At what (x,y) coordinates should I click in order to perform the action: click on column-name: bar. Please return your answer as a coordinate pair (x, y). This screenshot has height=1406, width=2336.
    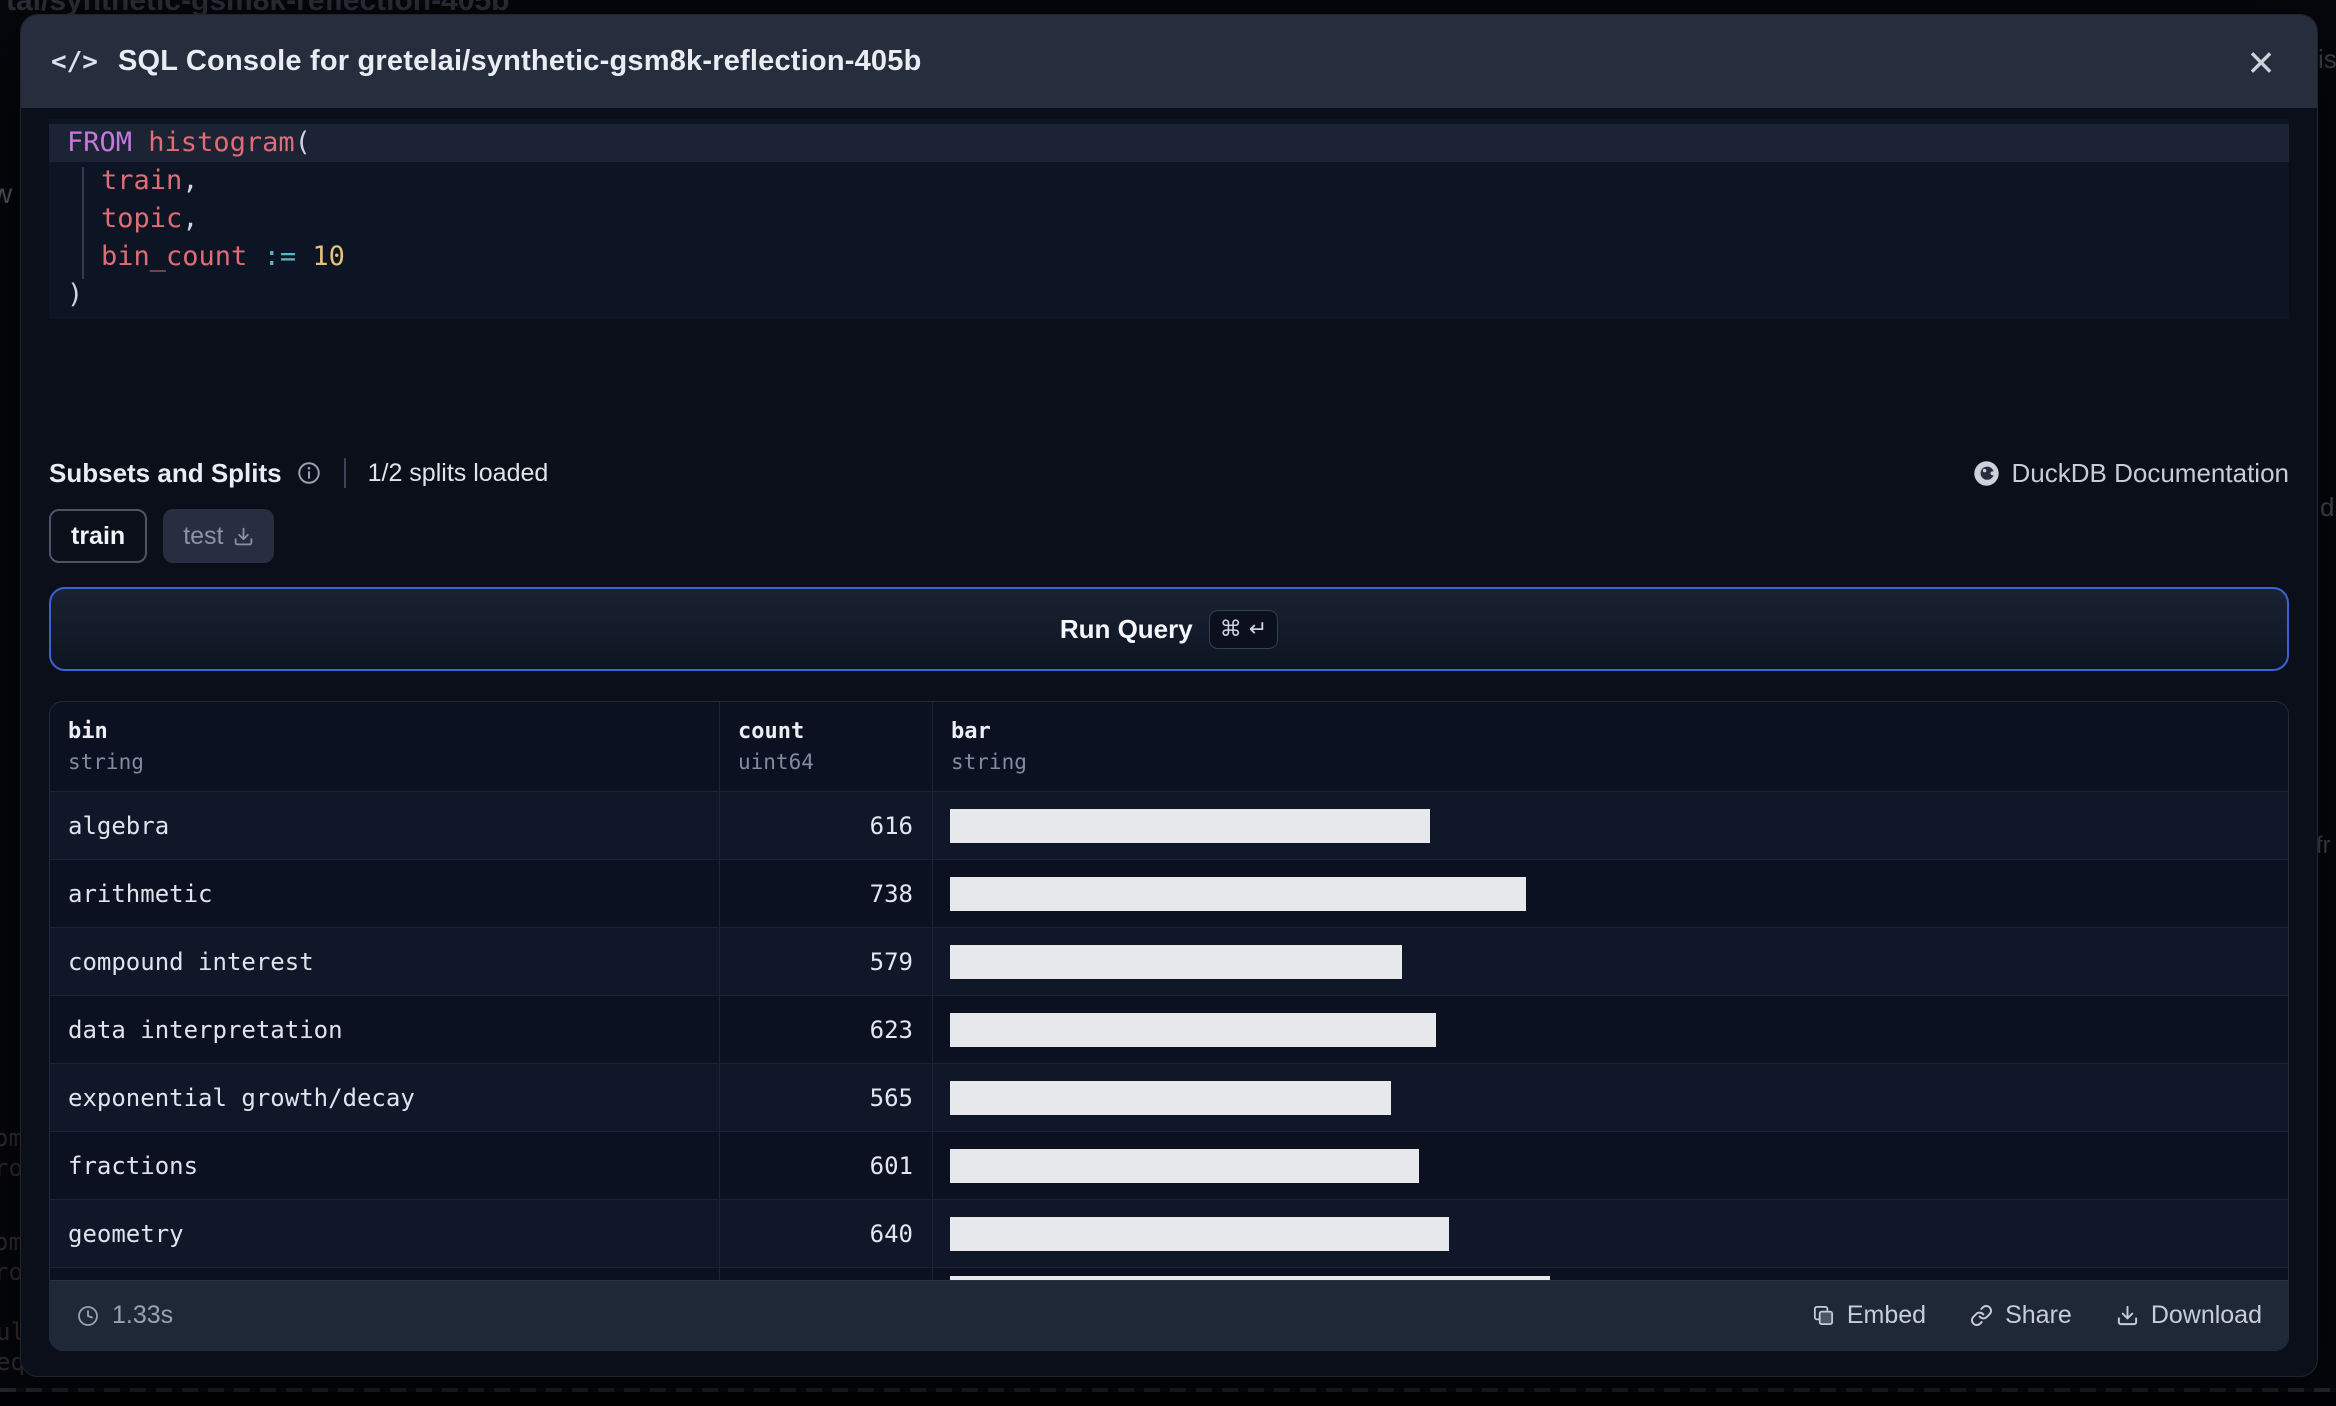
    Looking at the image, I should click on (971, 731).